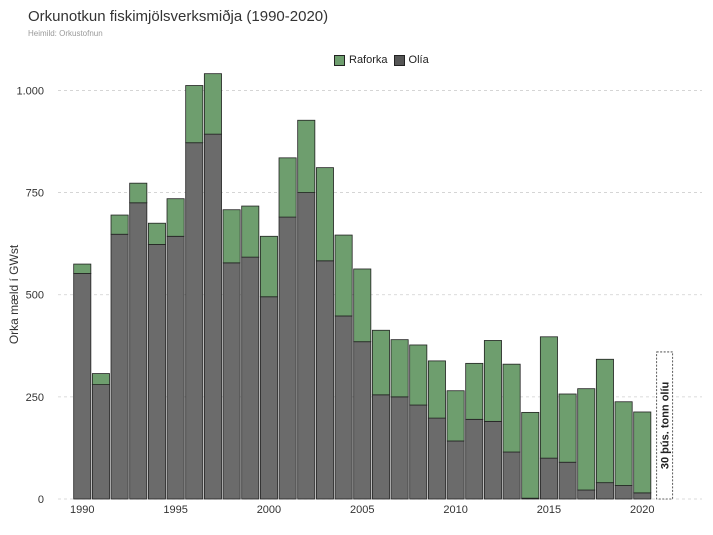  What do you see at coordinates (368, 60) in the screenshot?
I see `legend-label-raforka: Raforka` at bounding box center [368, 60].